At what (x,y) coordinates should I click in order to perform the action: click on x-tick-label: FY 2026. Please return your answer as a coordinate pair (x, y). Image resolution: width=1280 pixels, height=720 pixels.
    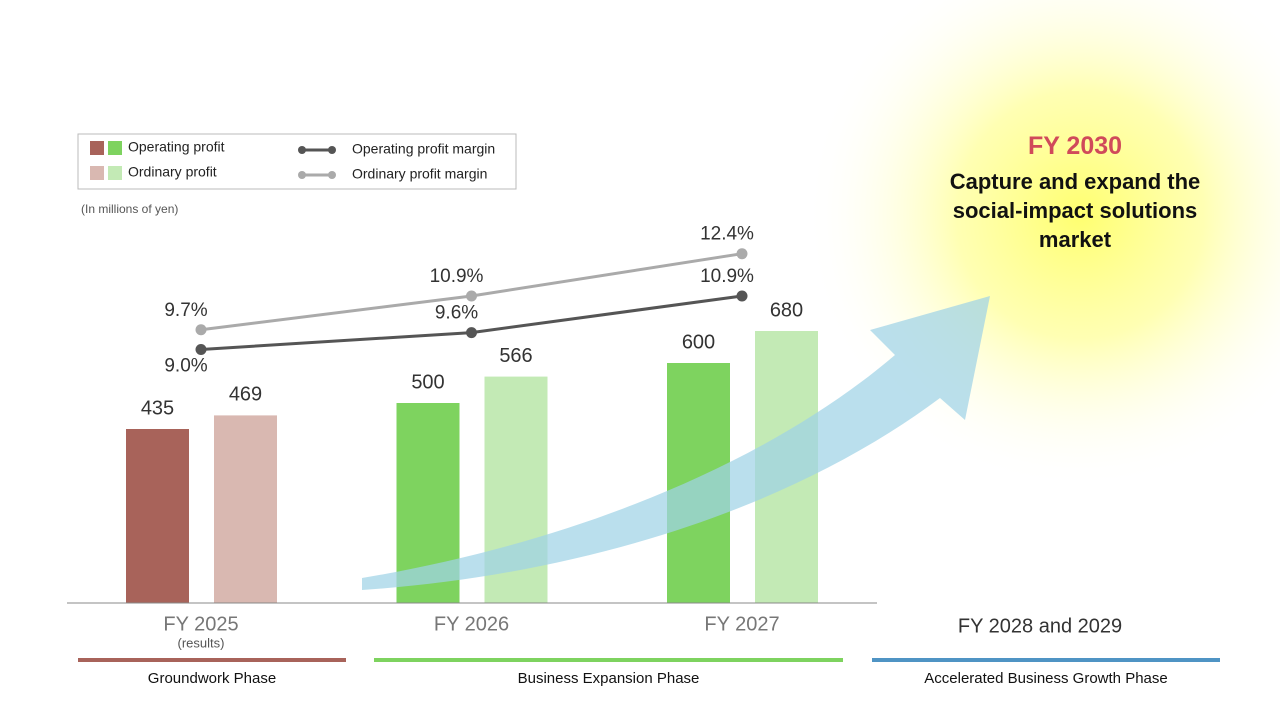
    Looking at the image, I should click on (471, 624).